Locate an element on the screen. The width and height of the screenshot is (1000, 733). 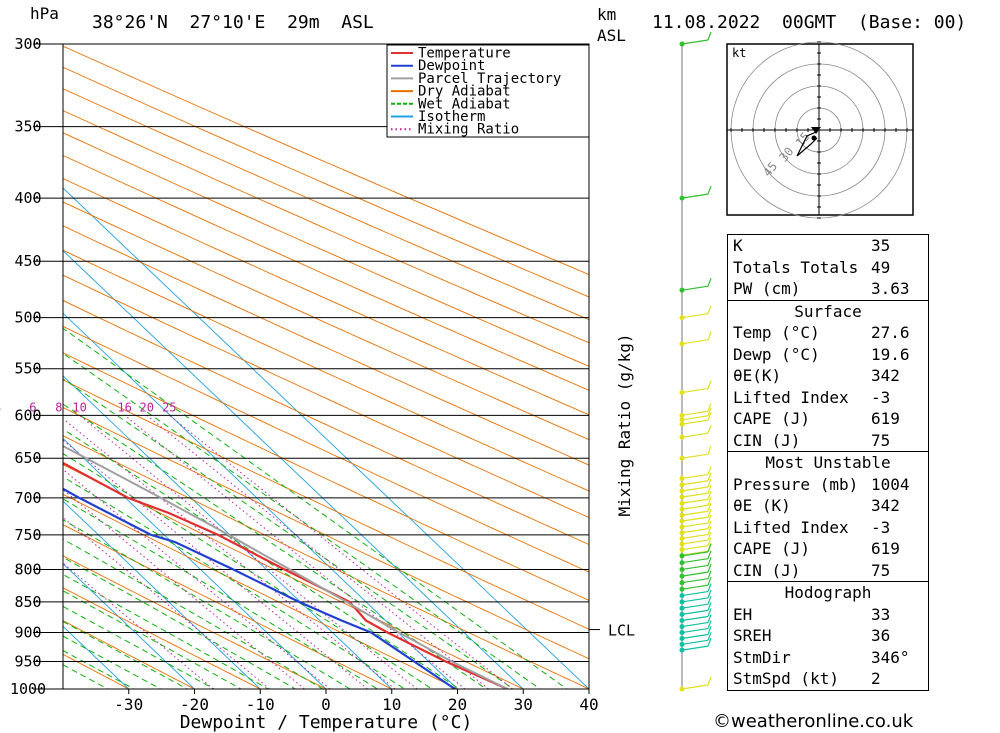
mixing-ratio-label: 10 is located at coordinates (79, 407).